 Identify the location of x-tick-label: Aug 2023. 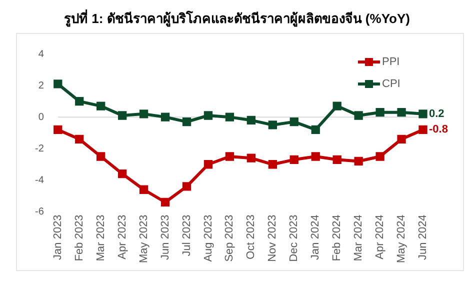
(208, 238).